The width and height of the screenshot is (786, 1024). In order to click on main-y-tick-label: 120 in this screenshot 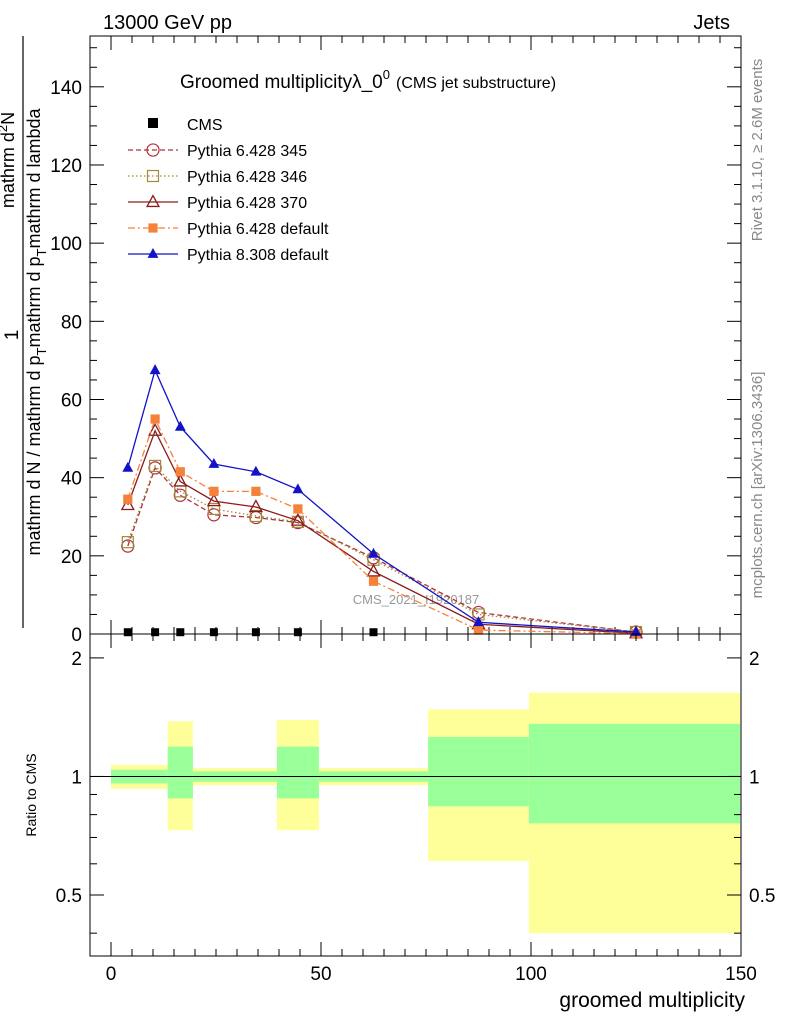, I will do `click(66, 166)`.